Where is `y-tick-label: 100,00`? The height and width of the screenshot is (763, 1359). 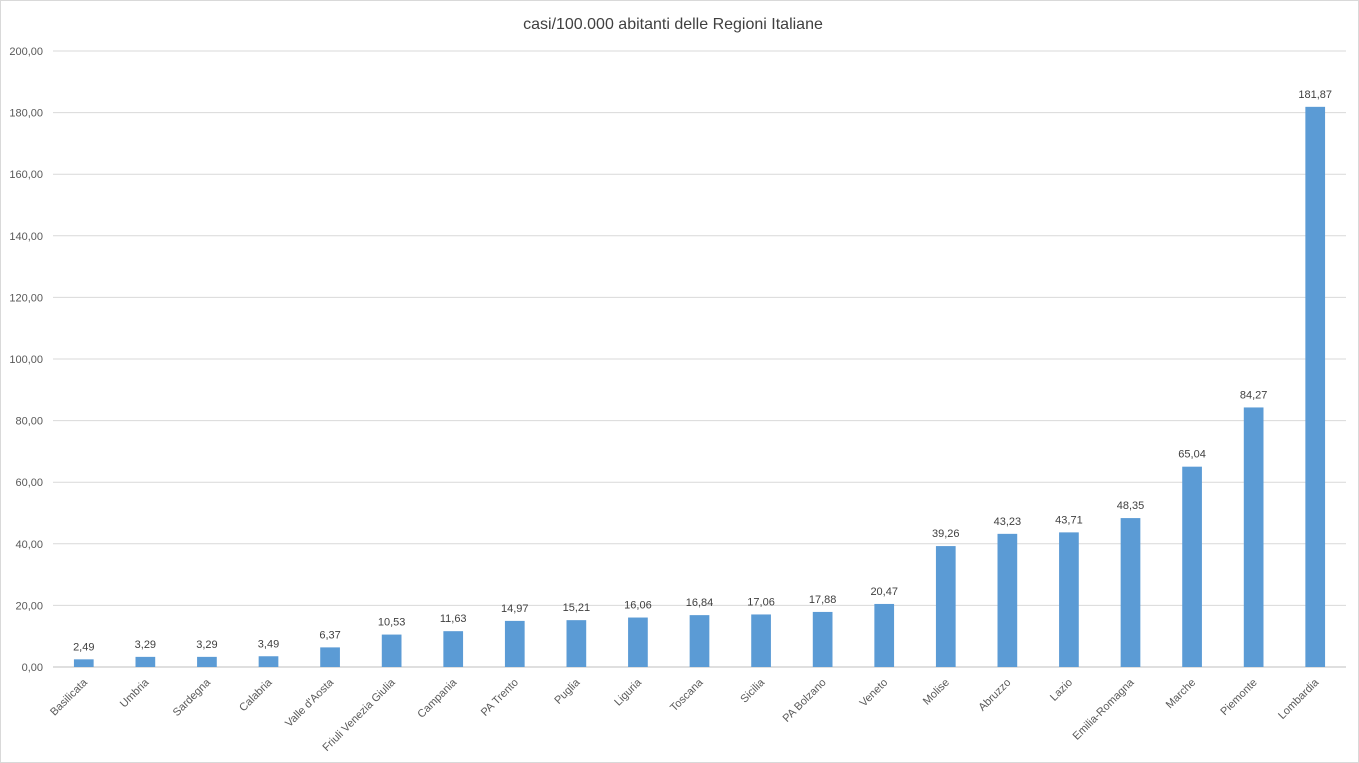
y-tick-label: 100,00 is located at coordinates (26, 360).